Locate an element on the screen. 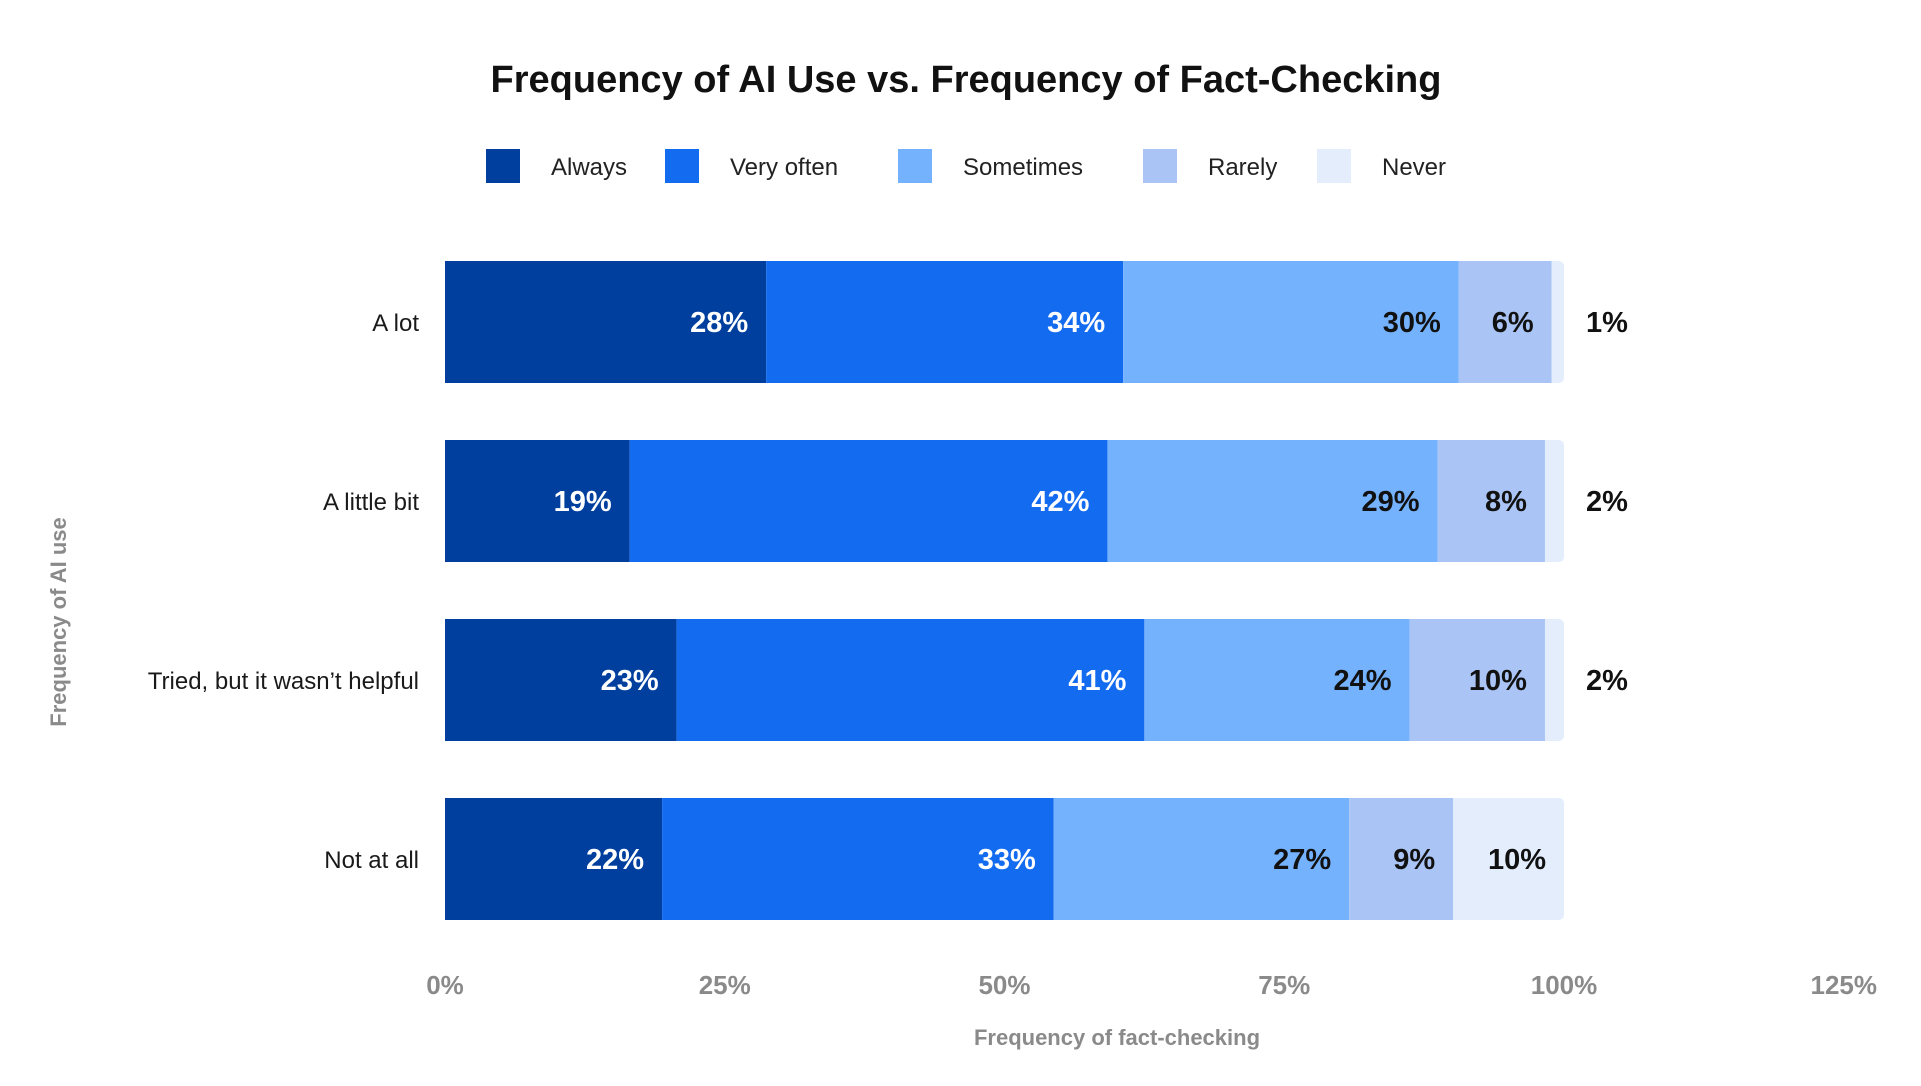 The width and height of the screenshot is (1921, 1086). legend: Always Very often Sometimes Rarely Never is located at coordinates (966, 166).